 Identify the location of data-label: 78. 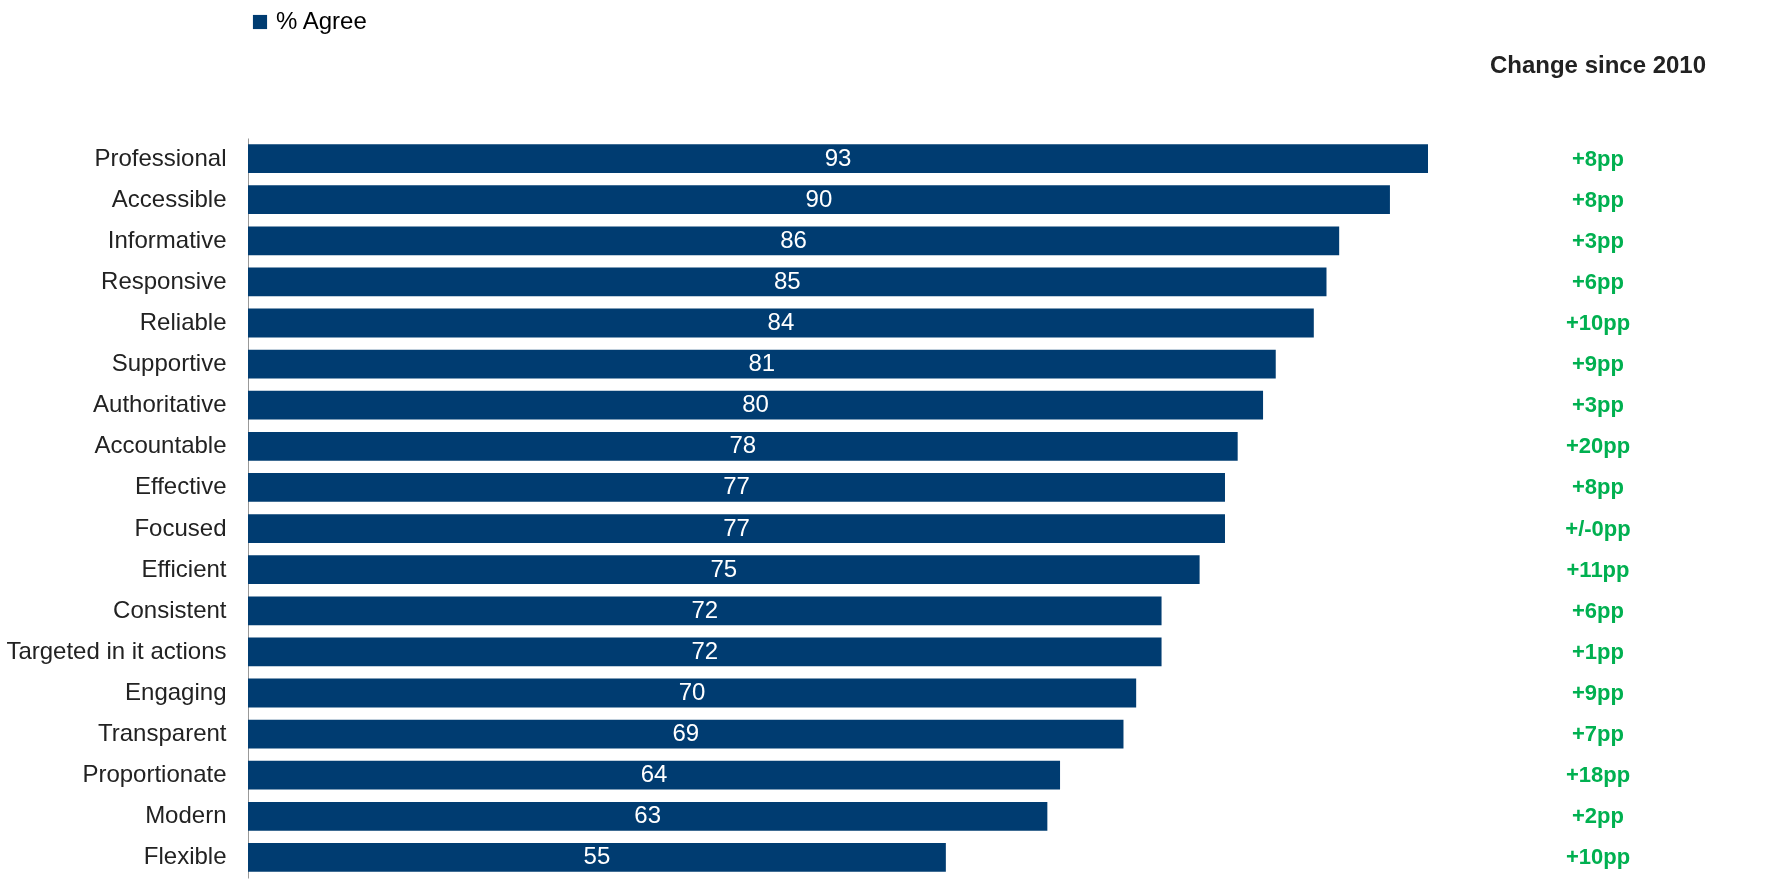
(743, 445).